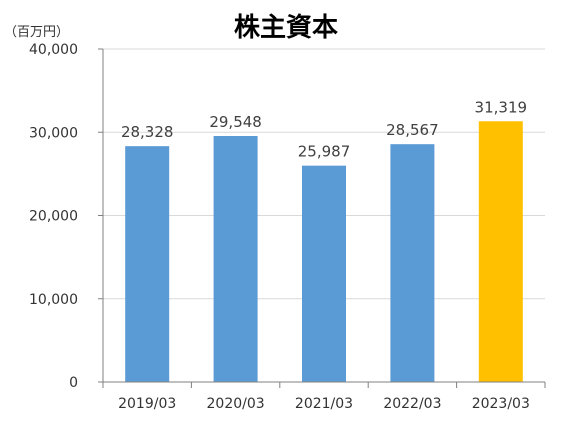 This screenshot has width=567, height=431. What do you see at coordinates (412, 130) in the screenshot?
I see `data-label: 28,567` at bounding box center [412, 130].